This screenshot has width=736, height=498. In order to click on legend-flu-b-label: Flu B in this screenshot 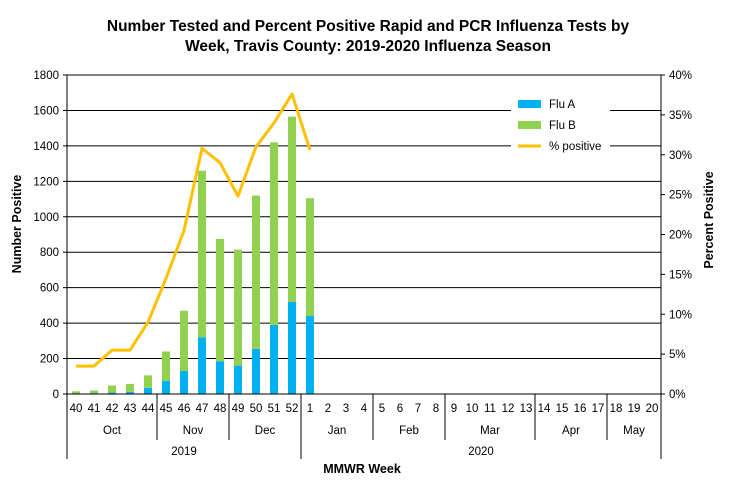, I will do `click(562, 126)`.